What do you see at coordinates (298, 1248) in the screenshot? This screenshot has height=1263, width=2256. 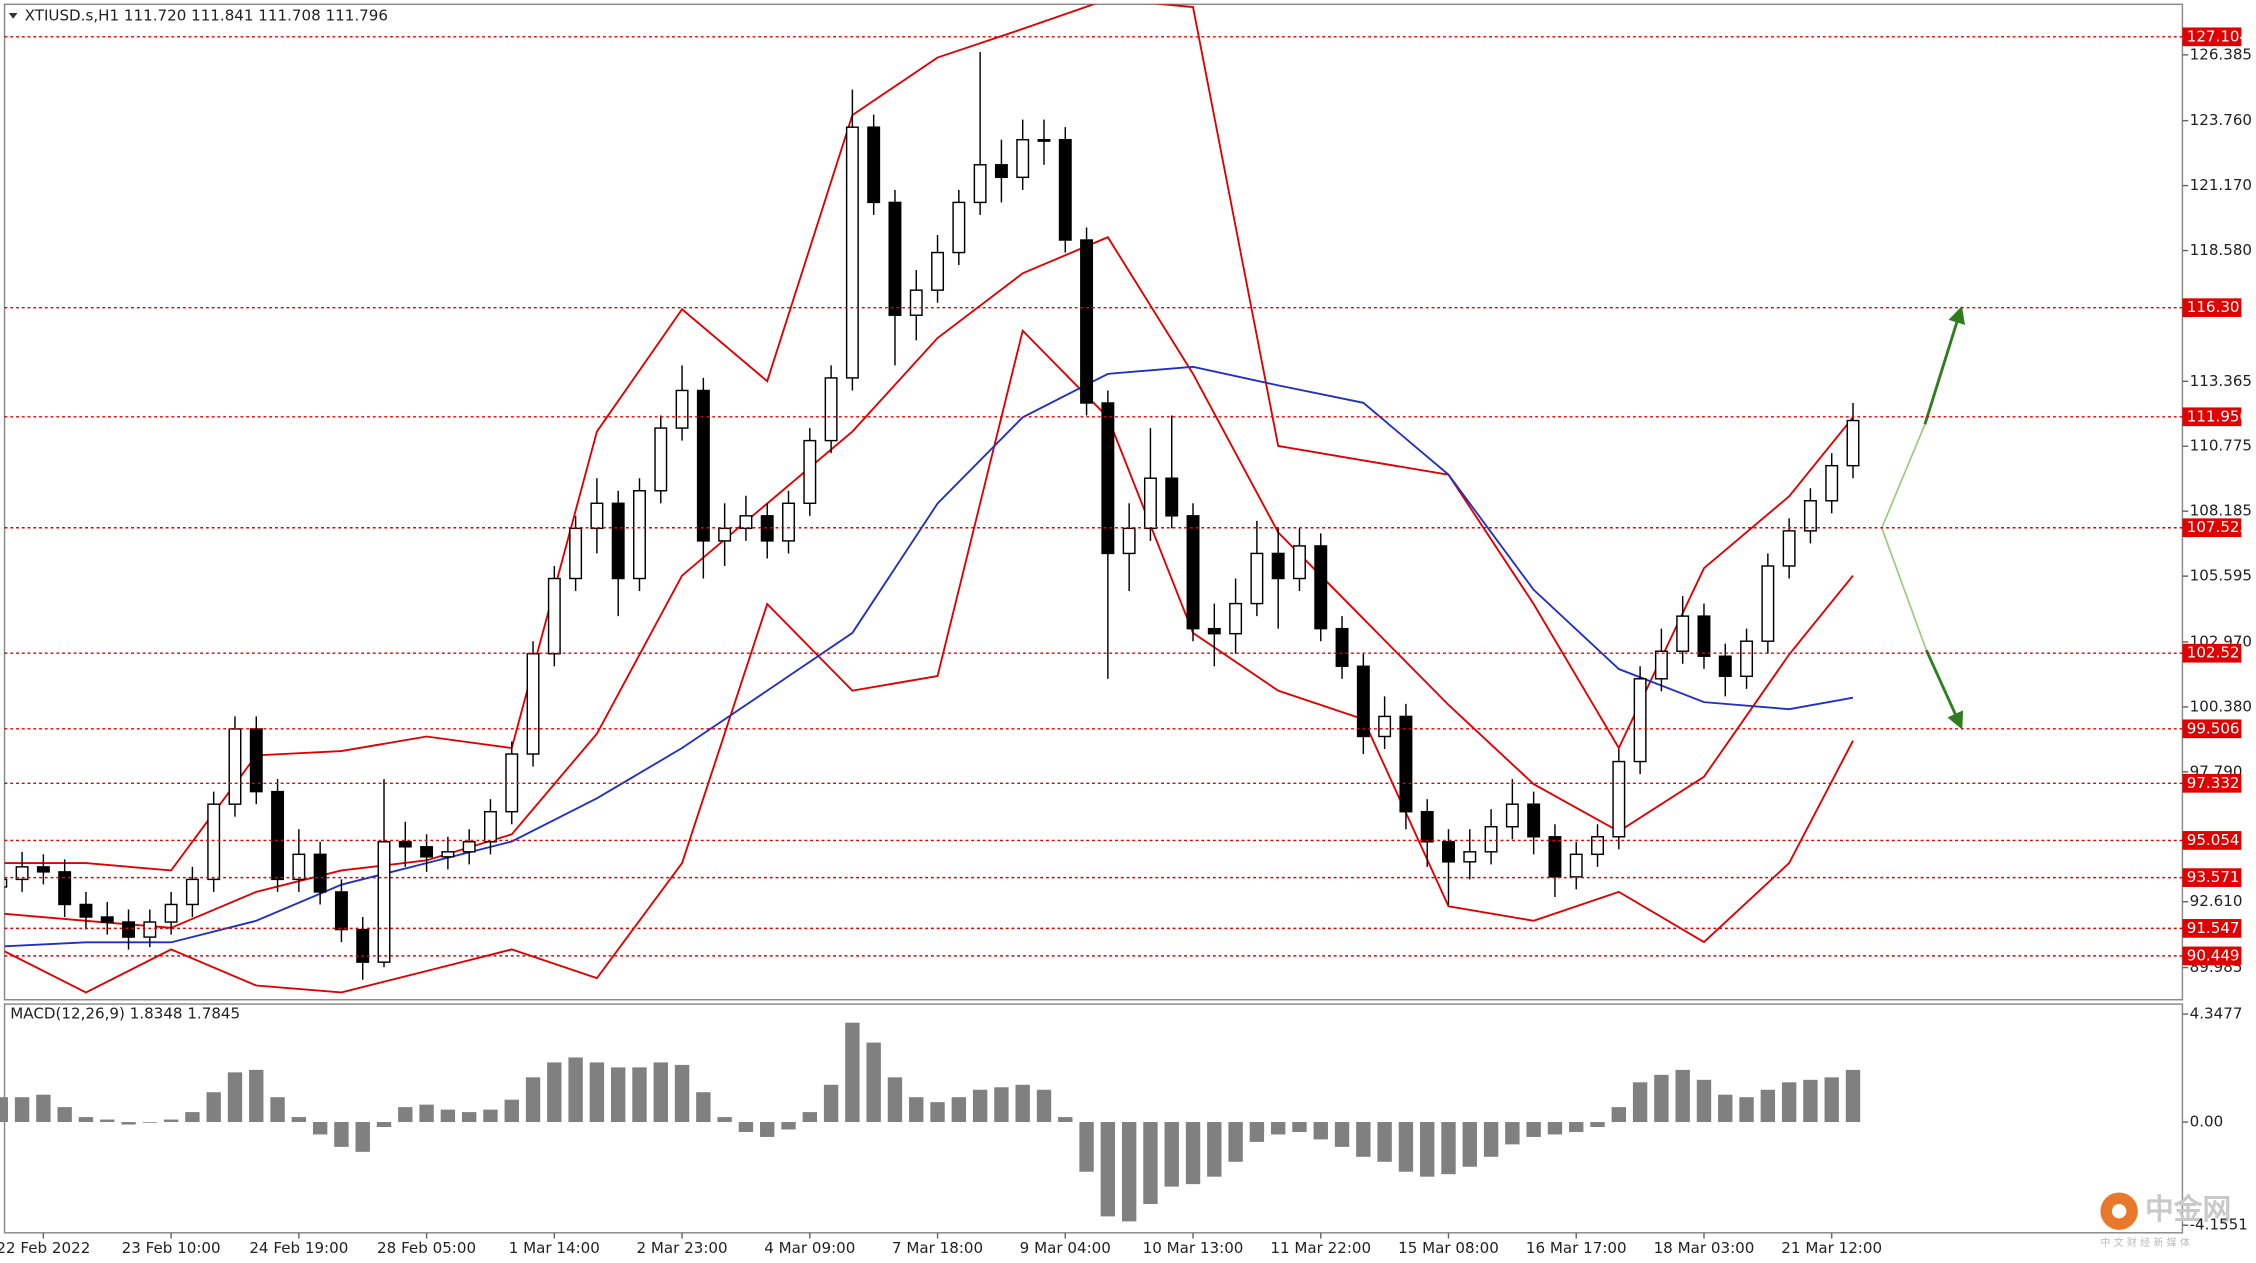 I see `x-tick-label: 24 Feb 19:00` at bounding box center [298, 1248].